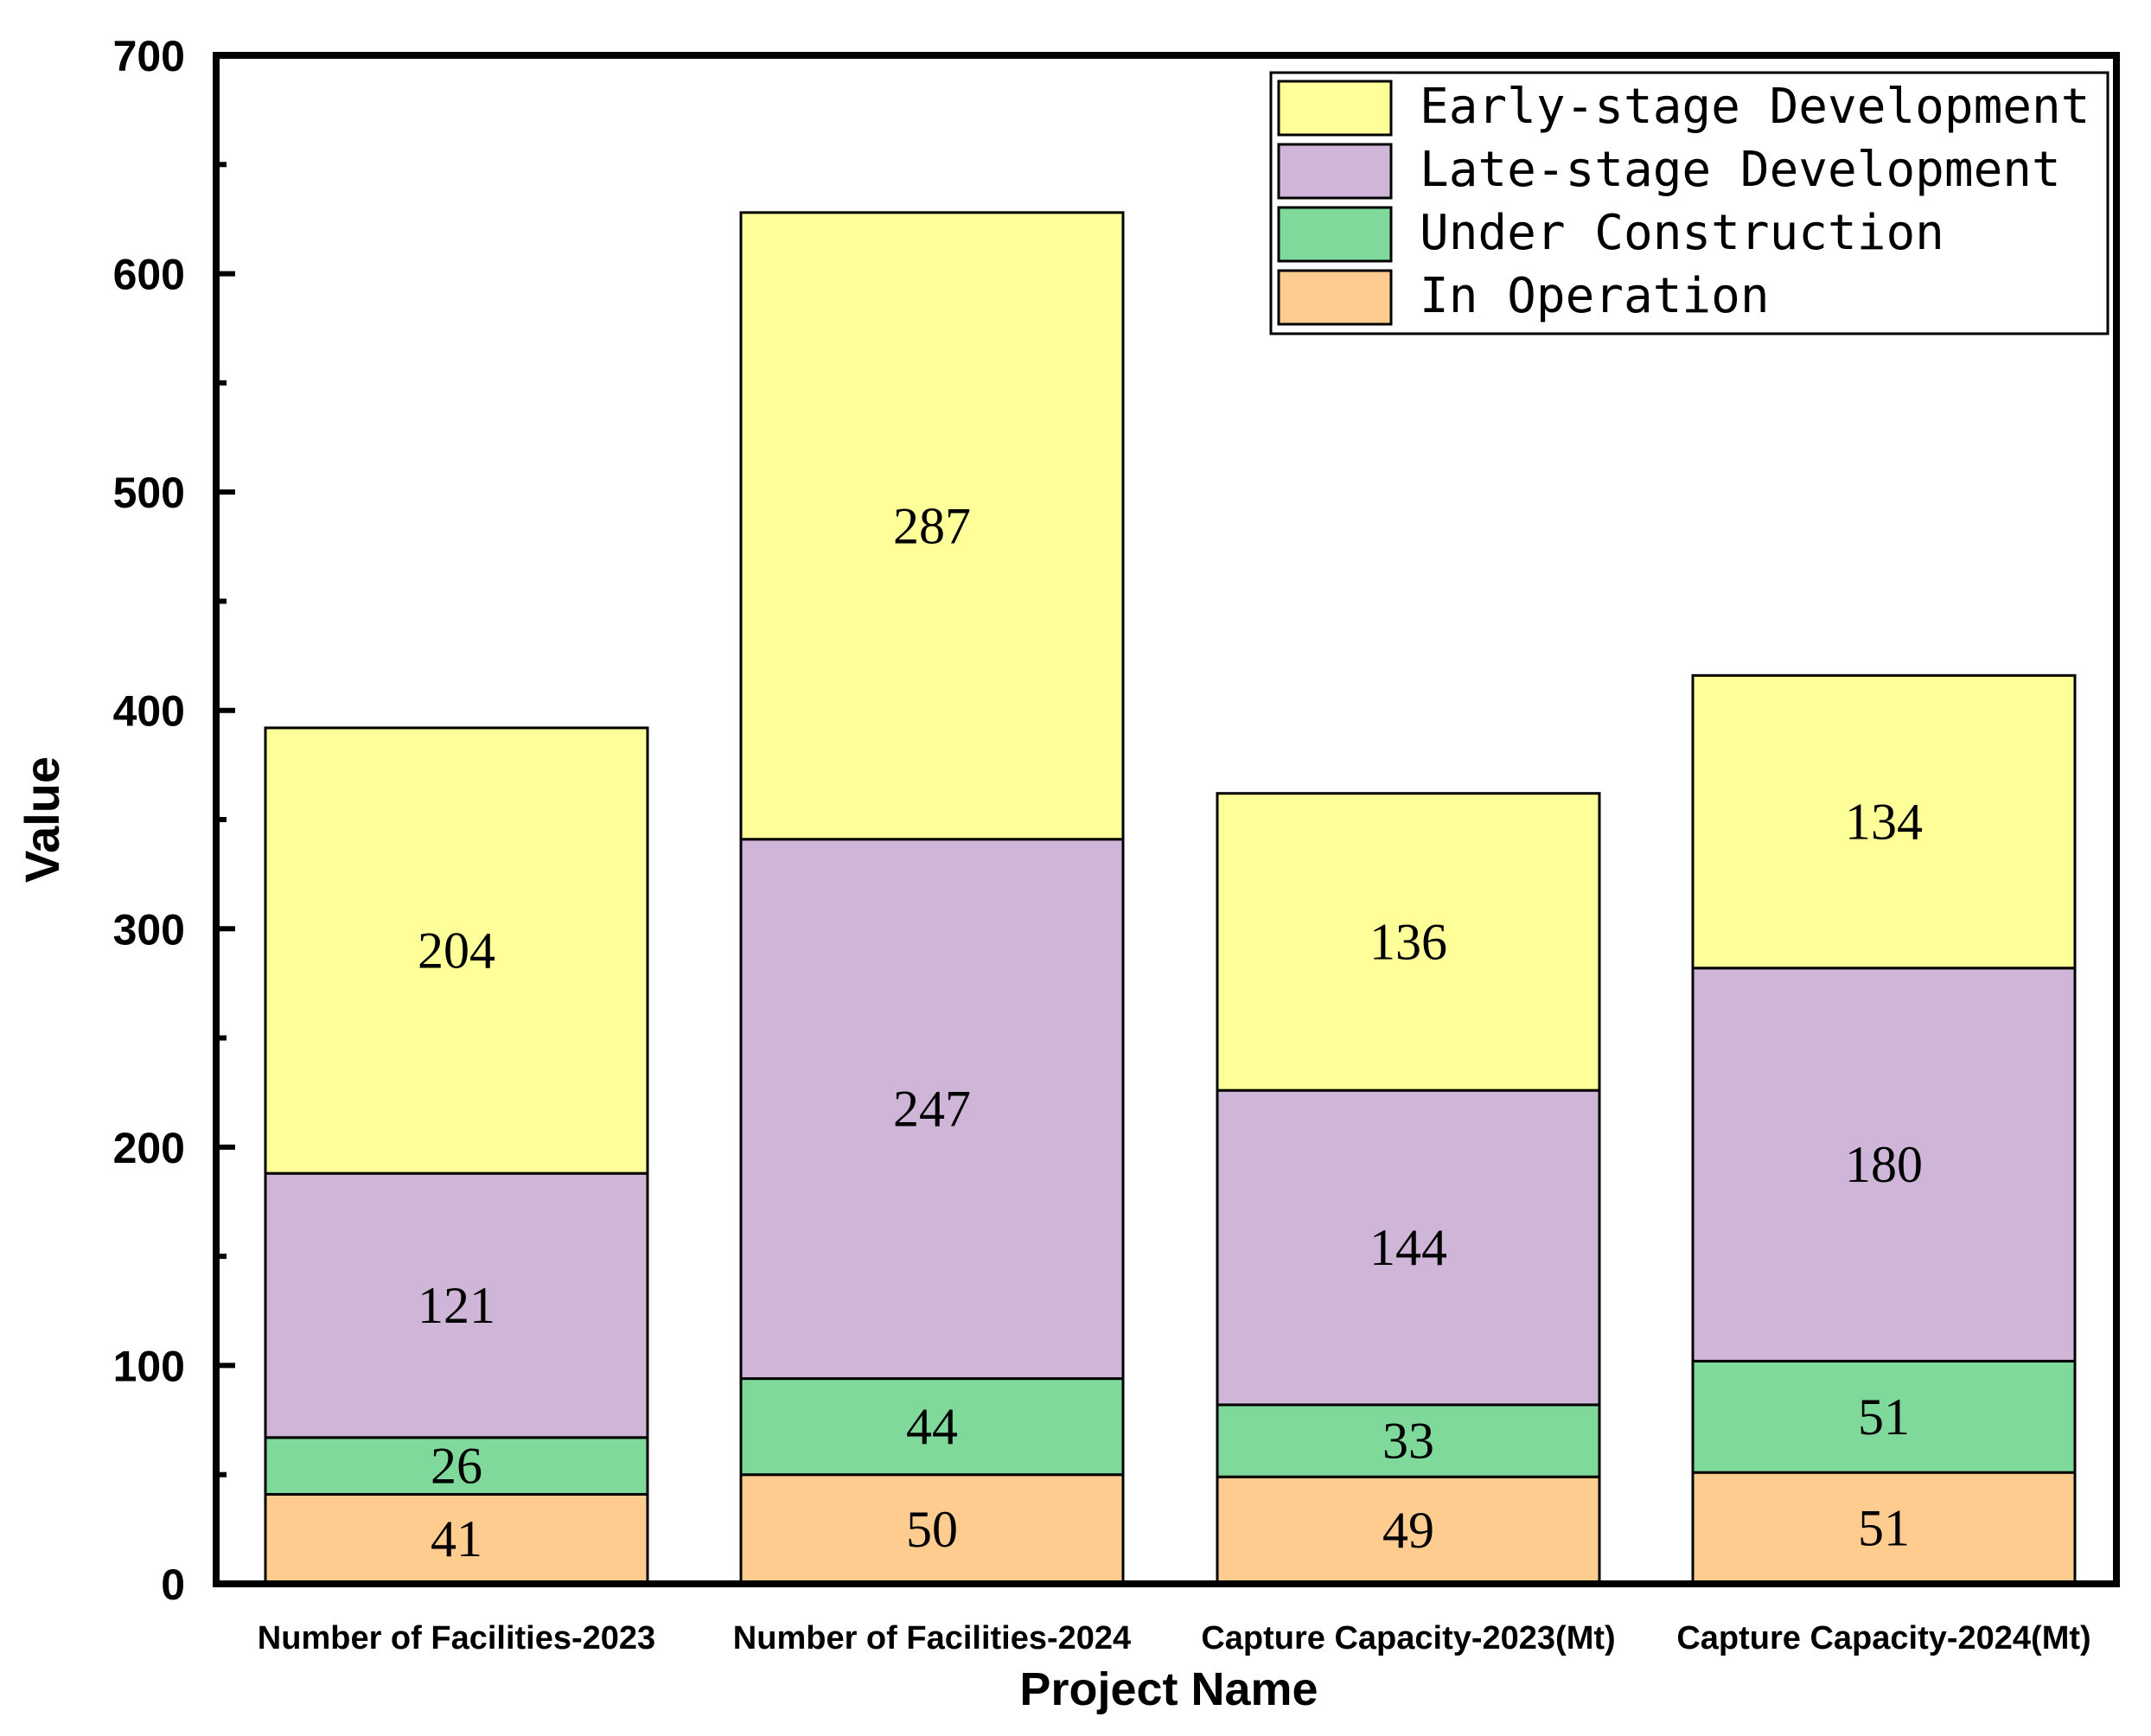  What do you see at coordinates (42, 819) in the screenshot?
I see `y-axis-title: Value` at bounding box center [42, 819].